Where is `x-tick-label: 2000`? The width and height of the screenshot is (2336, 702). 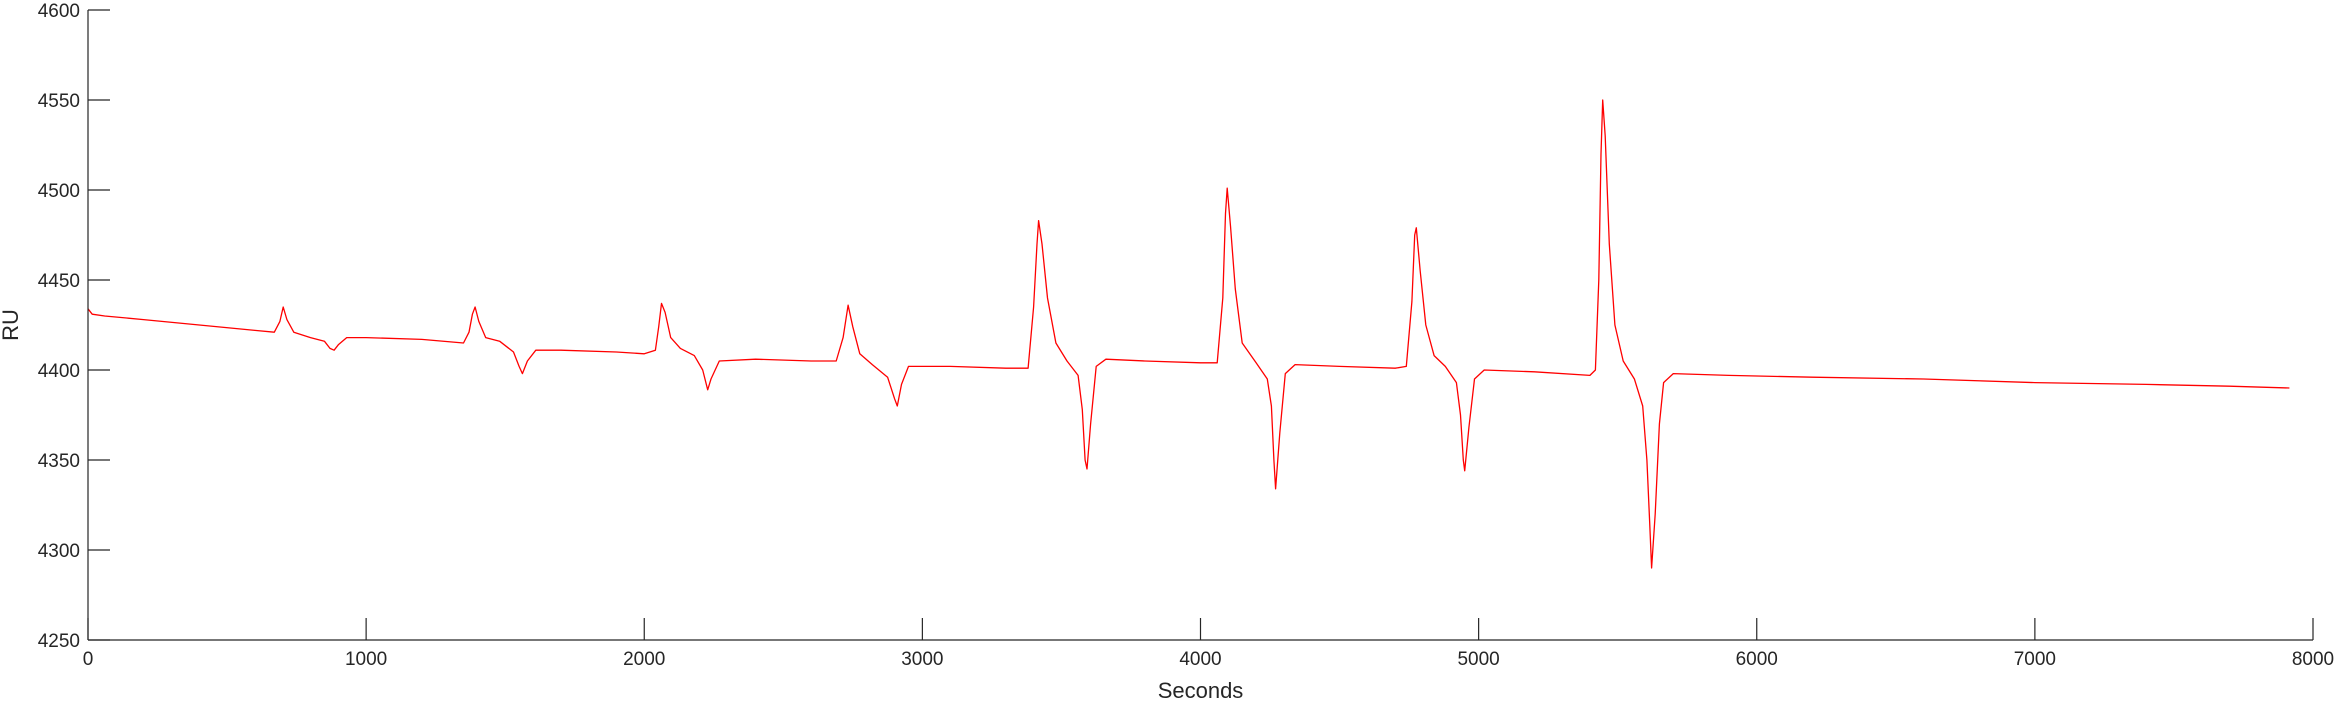 x-tick-label: 2000 is located at coordinates (644, 659).